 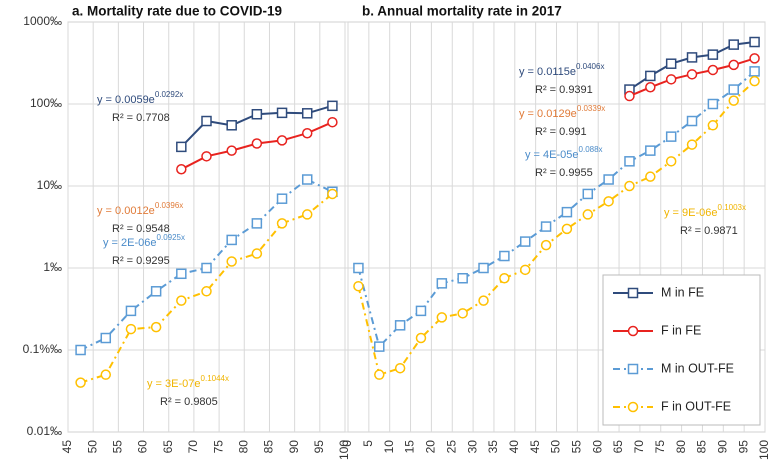 What do you see at coordinates (174, 384) in the screenshot?
I see `equation-text: y = 3E-07e` at bounding box center [174, 384].